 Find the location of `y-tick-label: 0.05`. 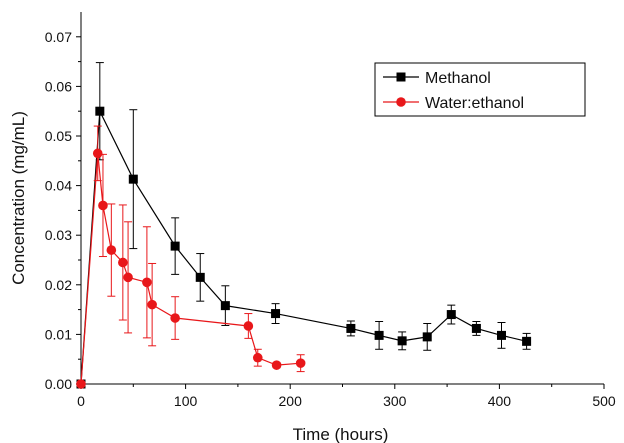

y-tick-label: 0.05 is located at coordinates (58, 136).